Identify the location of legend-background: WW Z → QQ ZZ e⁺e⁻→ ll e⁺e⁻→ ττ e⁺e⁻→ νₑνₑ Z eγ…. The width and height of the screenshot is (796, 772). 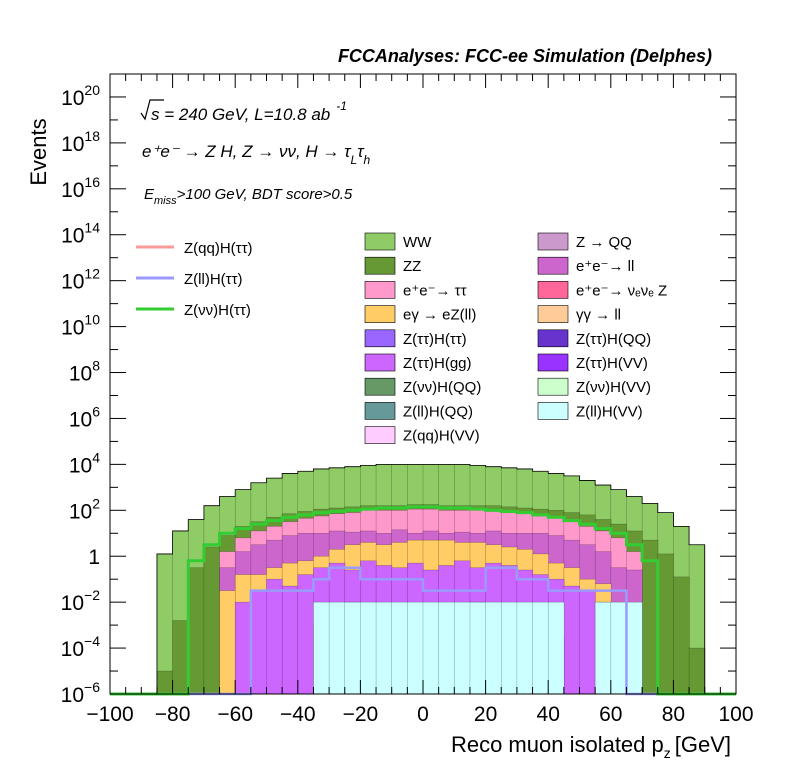
(515, 338).